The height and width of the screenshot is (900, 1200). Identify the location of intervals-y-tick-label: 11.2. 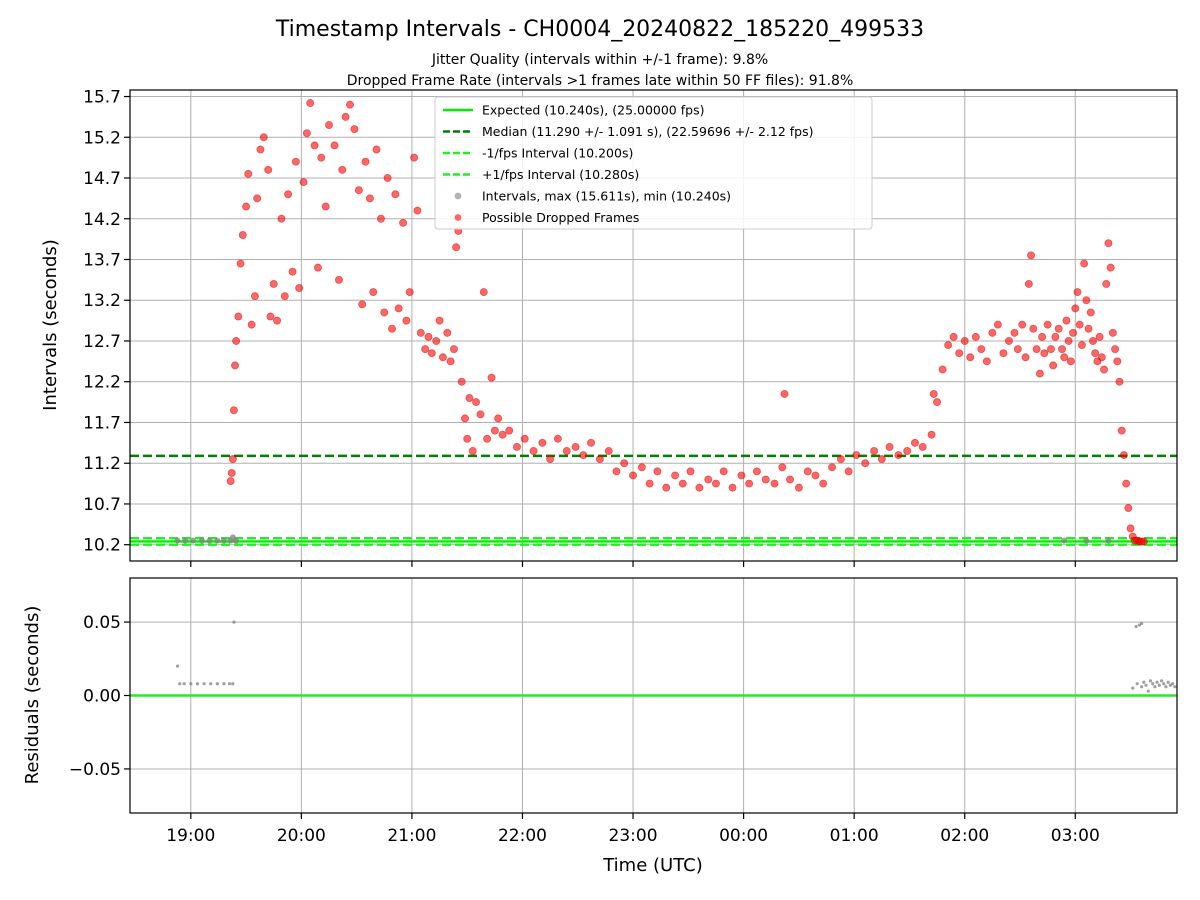
(102, 464).